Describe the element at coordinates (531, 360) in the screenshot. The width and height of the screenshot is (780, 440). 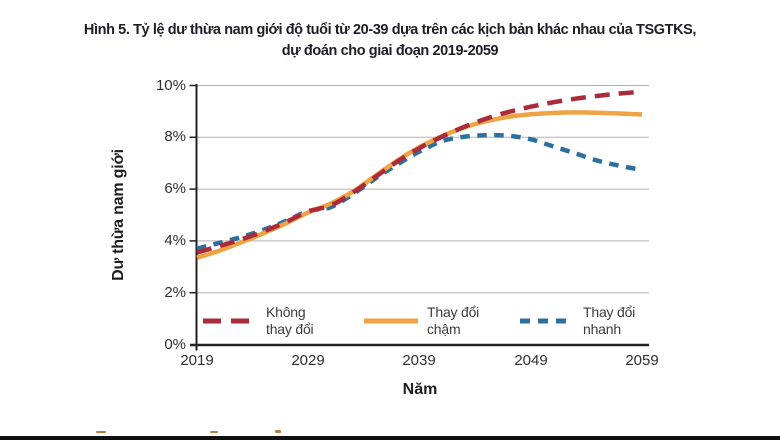
I see `x-tick-label-2049: 2049` at that location.